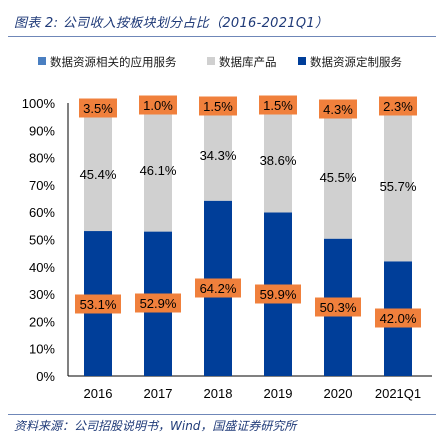  I want to click on data-label-app-services: 2.3%, so click(398, 106).